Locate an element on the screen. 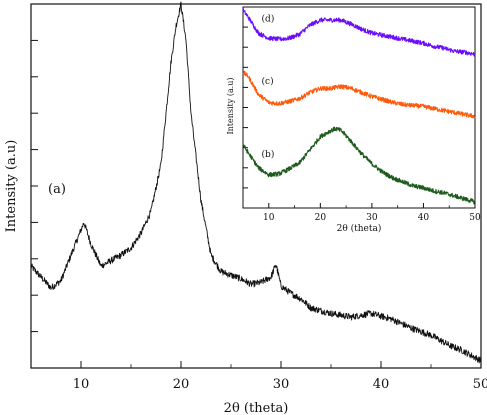 The width and height of the screenshot is (487, 415). series-line-c is located at coordinates (359, 94).